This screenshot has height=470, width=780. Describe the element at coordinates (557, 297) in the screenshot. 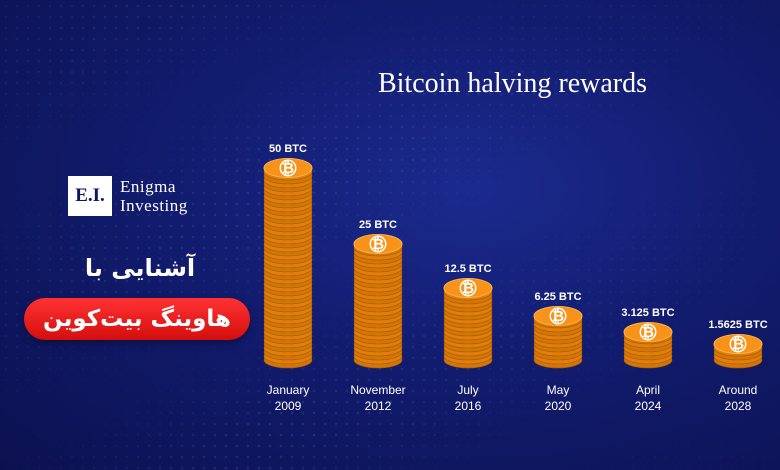

I see `value-label-3: 6.25 BTC` at that location.